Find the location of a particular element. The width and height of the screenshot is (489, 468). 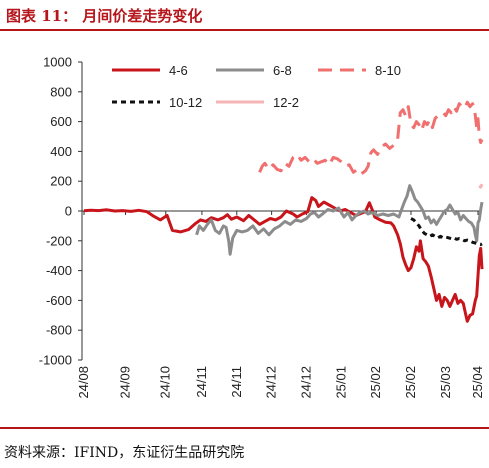

legend-label-12-2: 12-2 is located at coordinates (286, 102).